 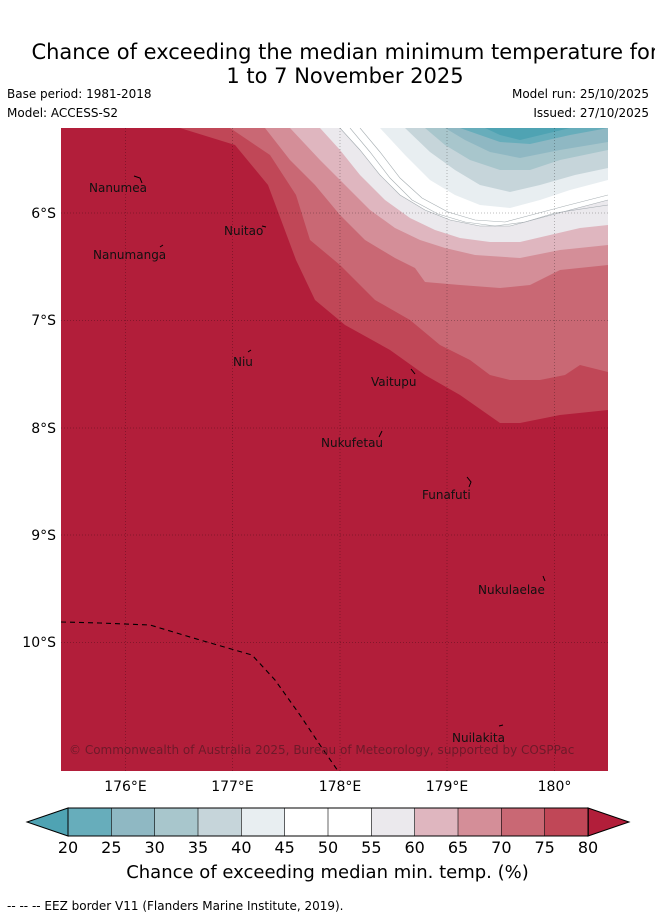 What do you see at coordinates (118, 188) in the screenshot?
I see `label-nanumea: Nanumea` at bounding box center [118, 188].